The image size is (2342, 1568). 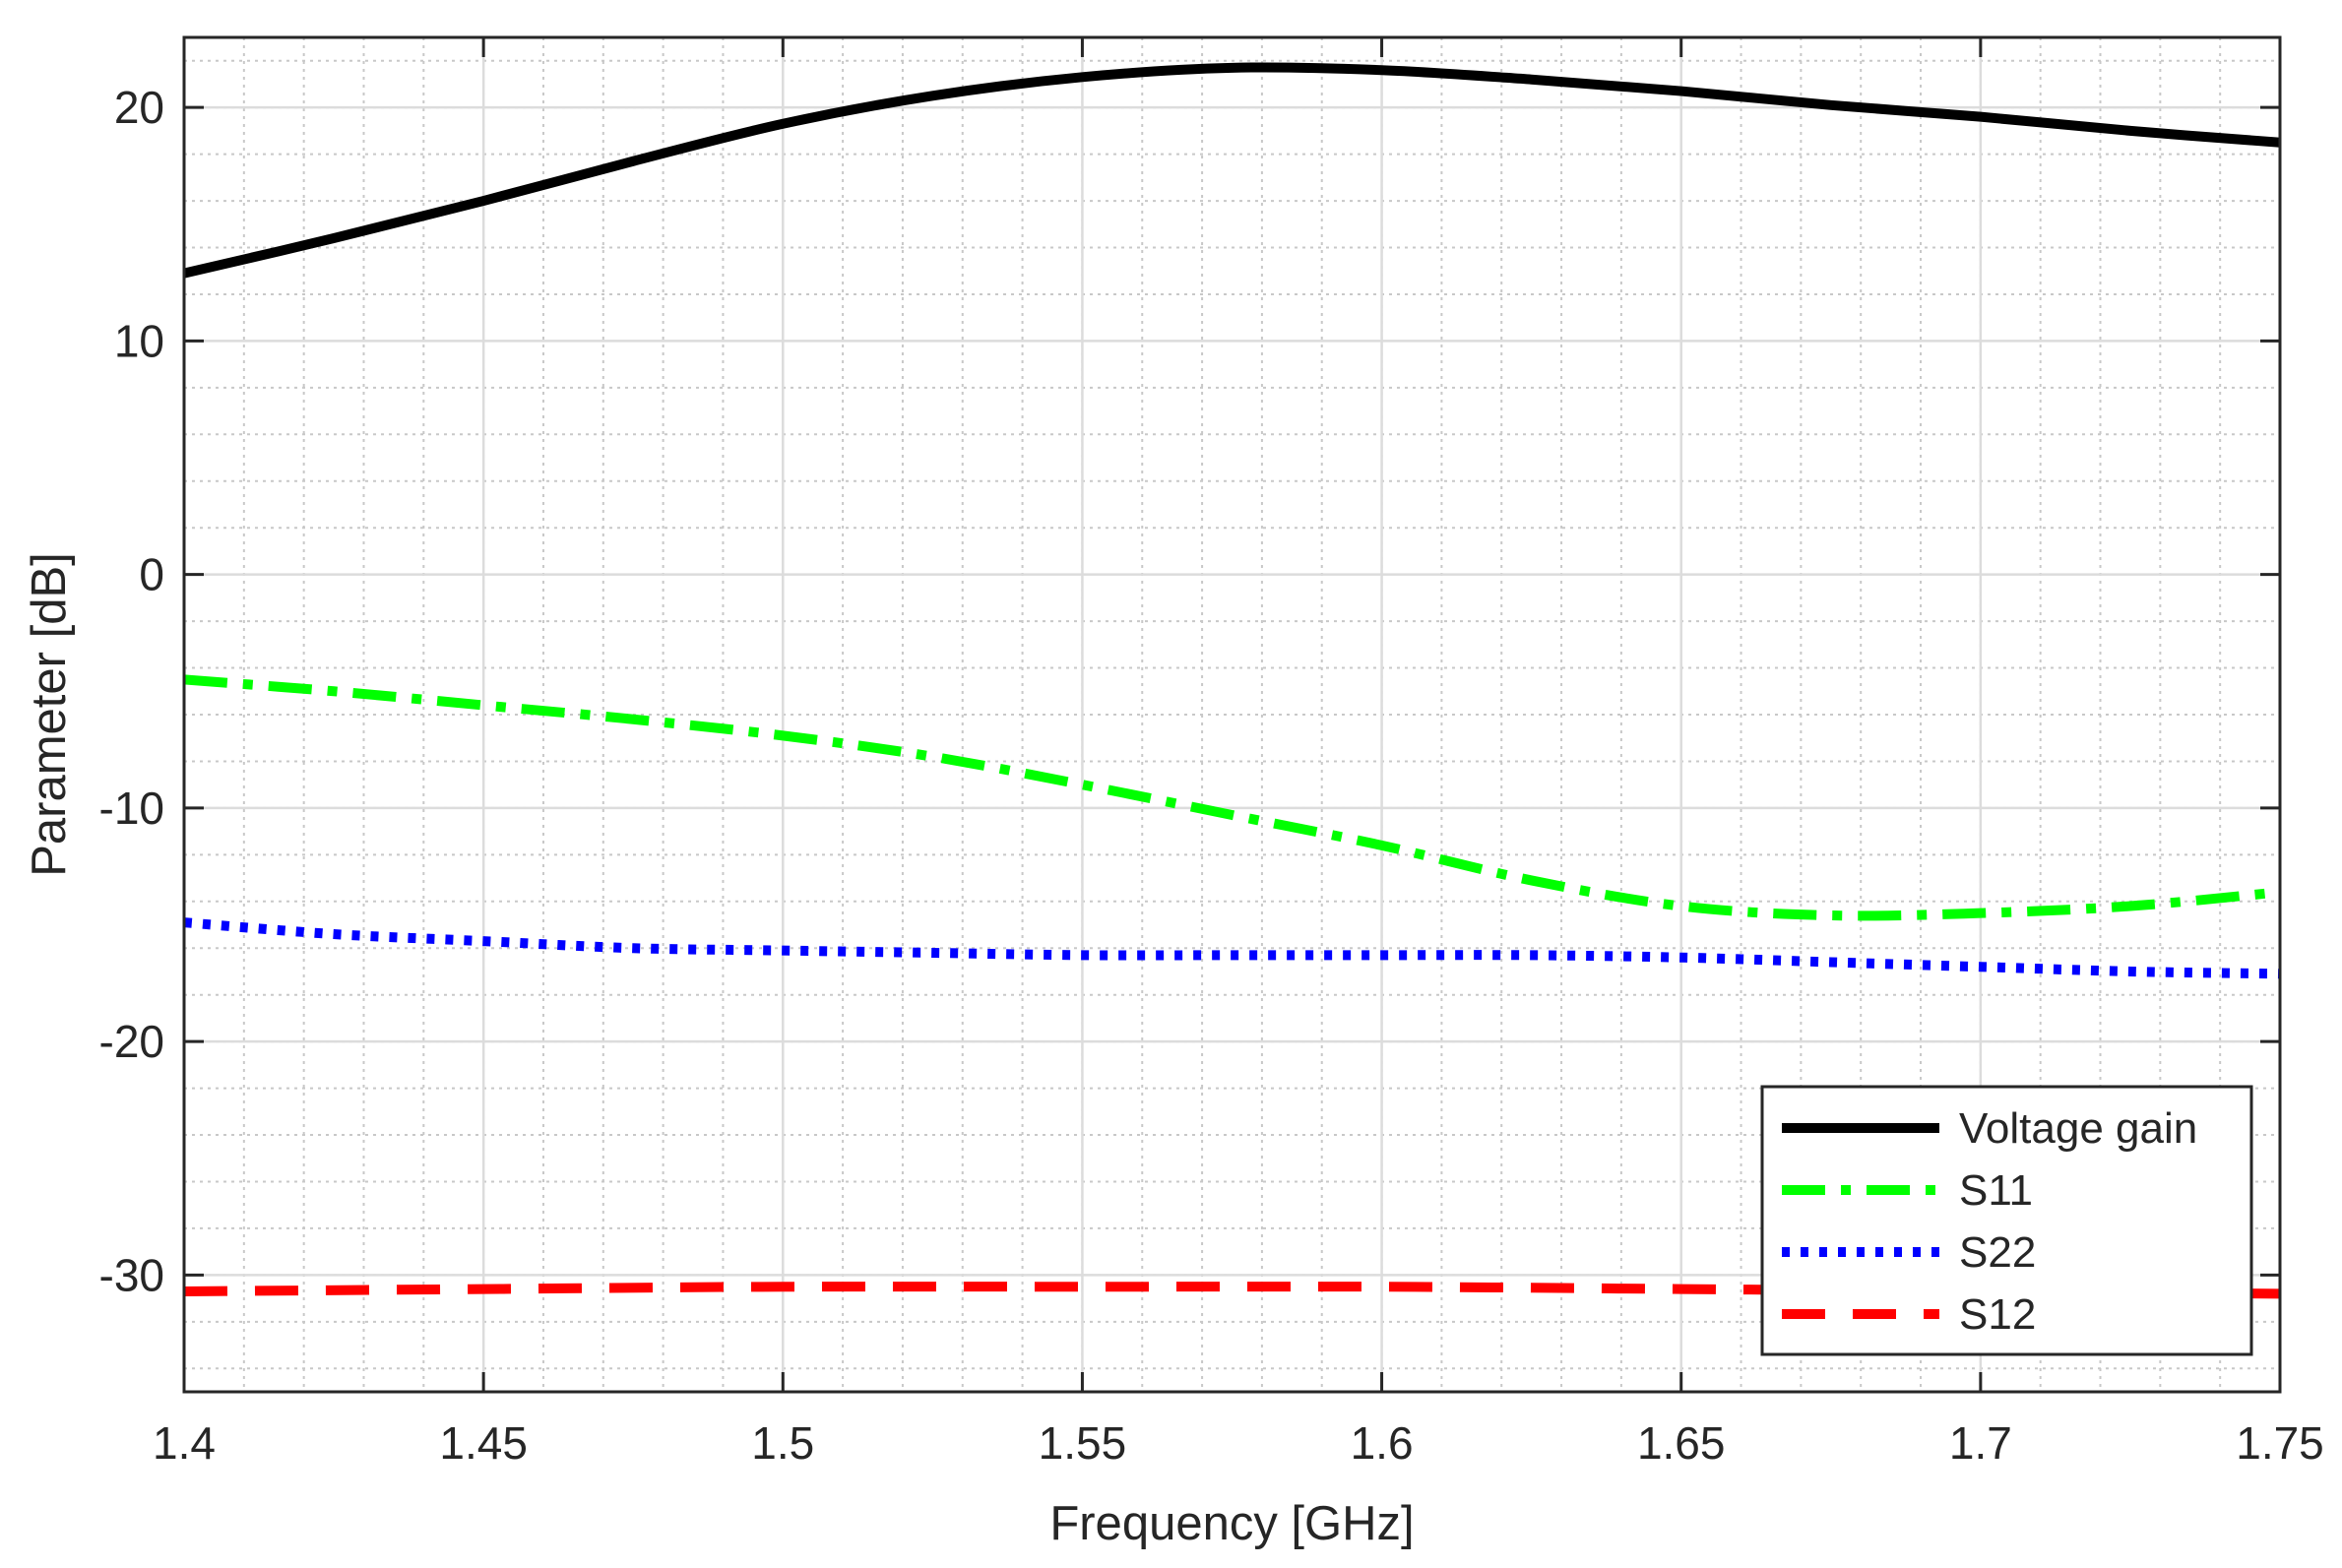 I want to click on y-tick-label: 20, so click(x=139, y=107).